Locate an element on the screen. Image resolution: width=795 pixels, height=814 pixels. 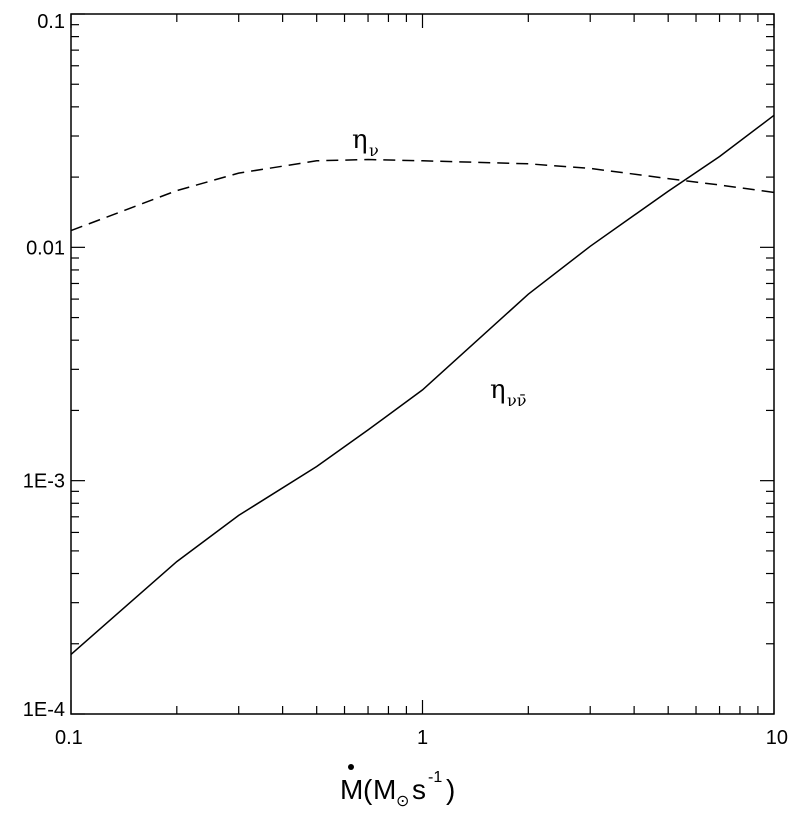
x-tick-label: 0.1 is located at coordinates (69, 738).